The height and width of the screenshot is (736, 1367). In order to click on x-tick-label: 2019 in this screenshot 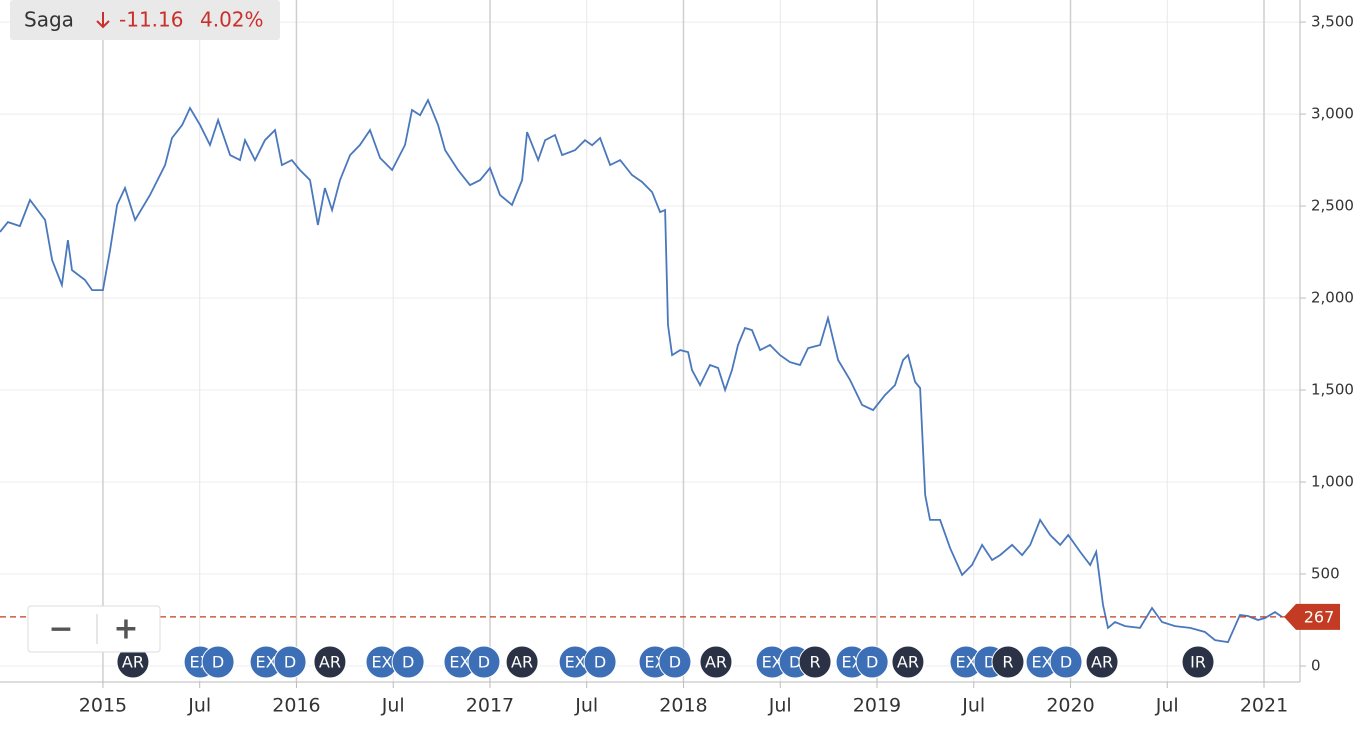, I will do `click(877, 706)`.